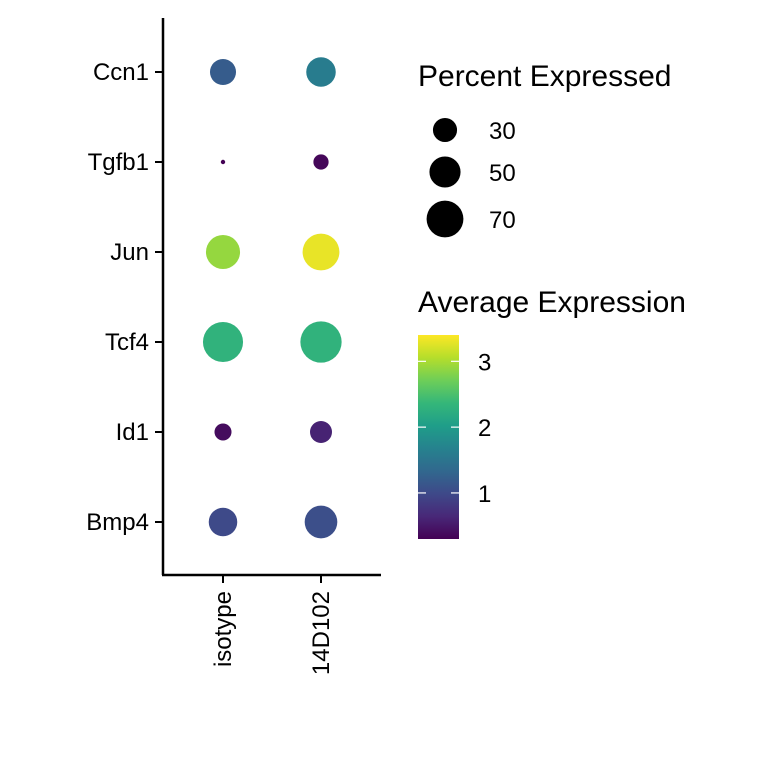  I want to click on x-tick-label: 14D102, so click(321, 633).